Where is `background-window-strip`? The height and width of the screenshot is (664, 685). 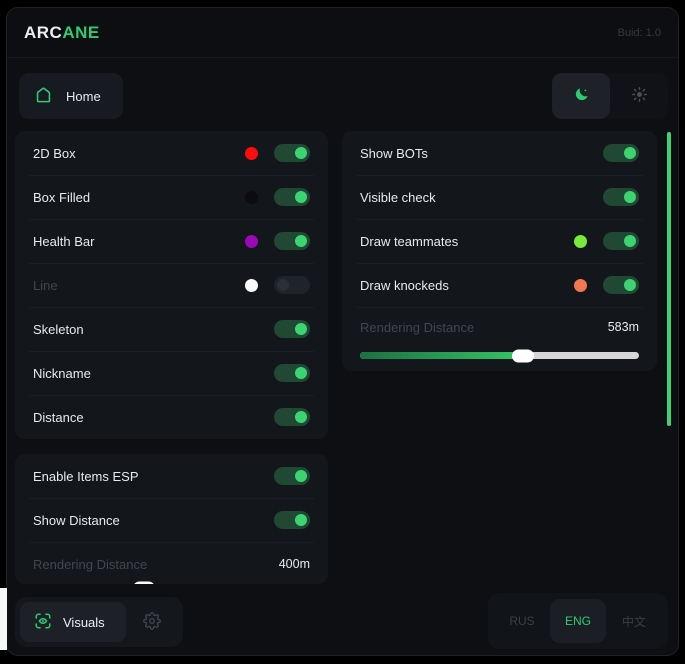
background-window-strip is located at coordinates (3, 619).